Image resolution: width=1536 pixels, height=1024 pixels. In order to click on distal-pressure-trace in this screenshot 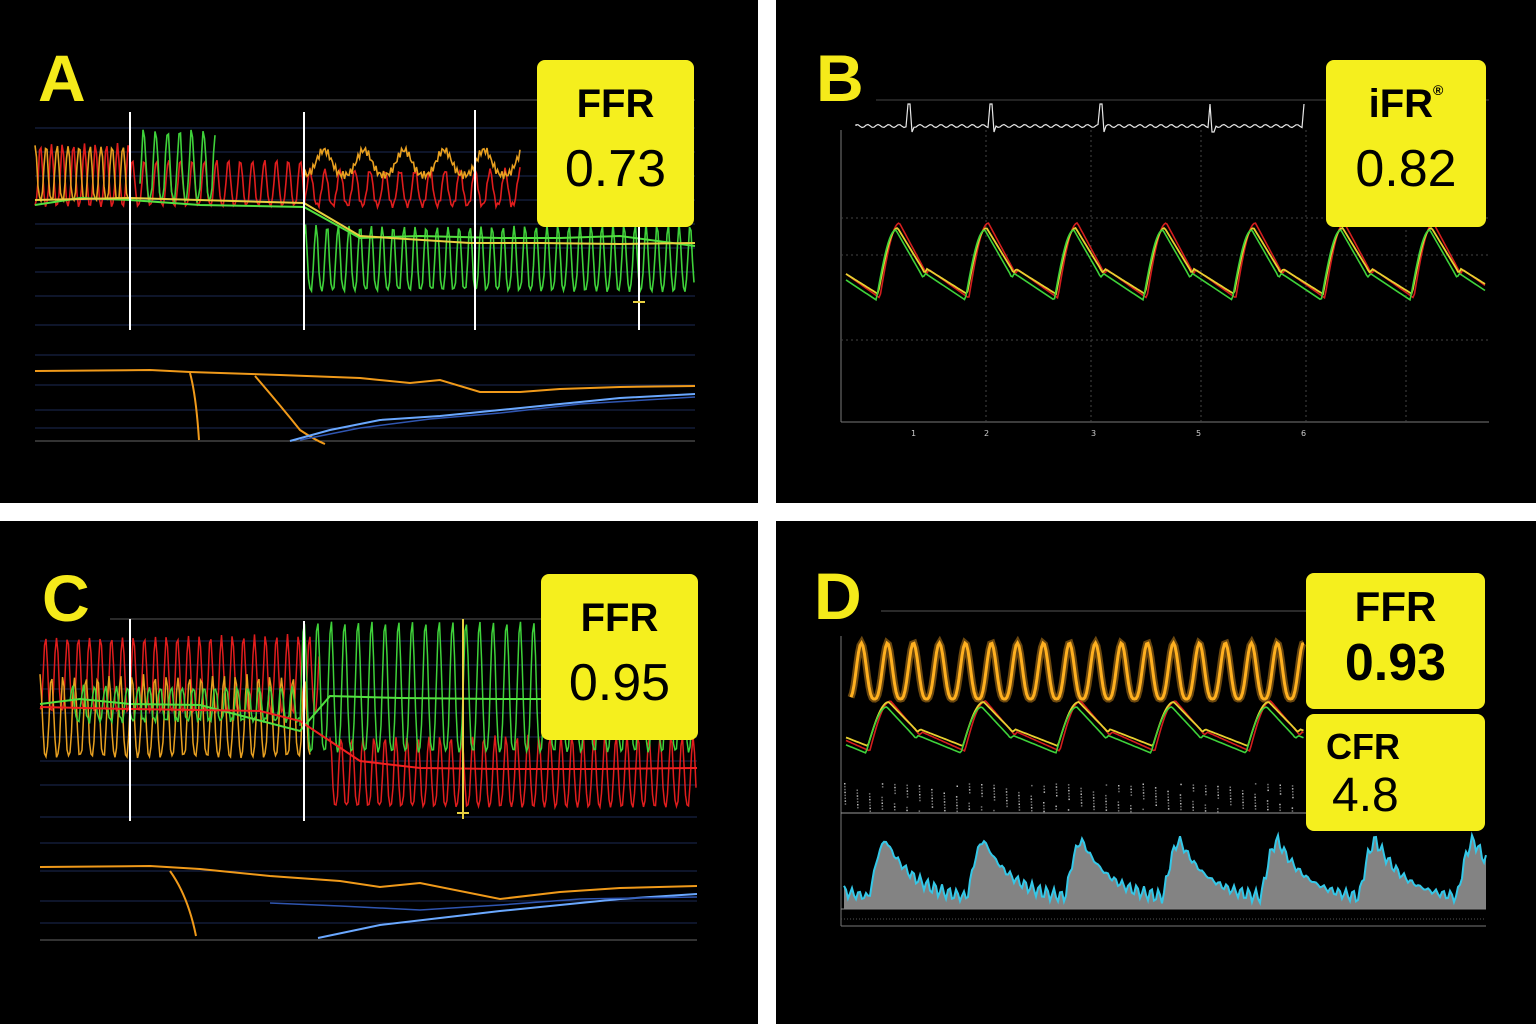, I will do `click(1165, 265)`.